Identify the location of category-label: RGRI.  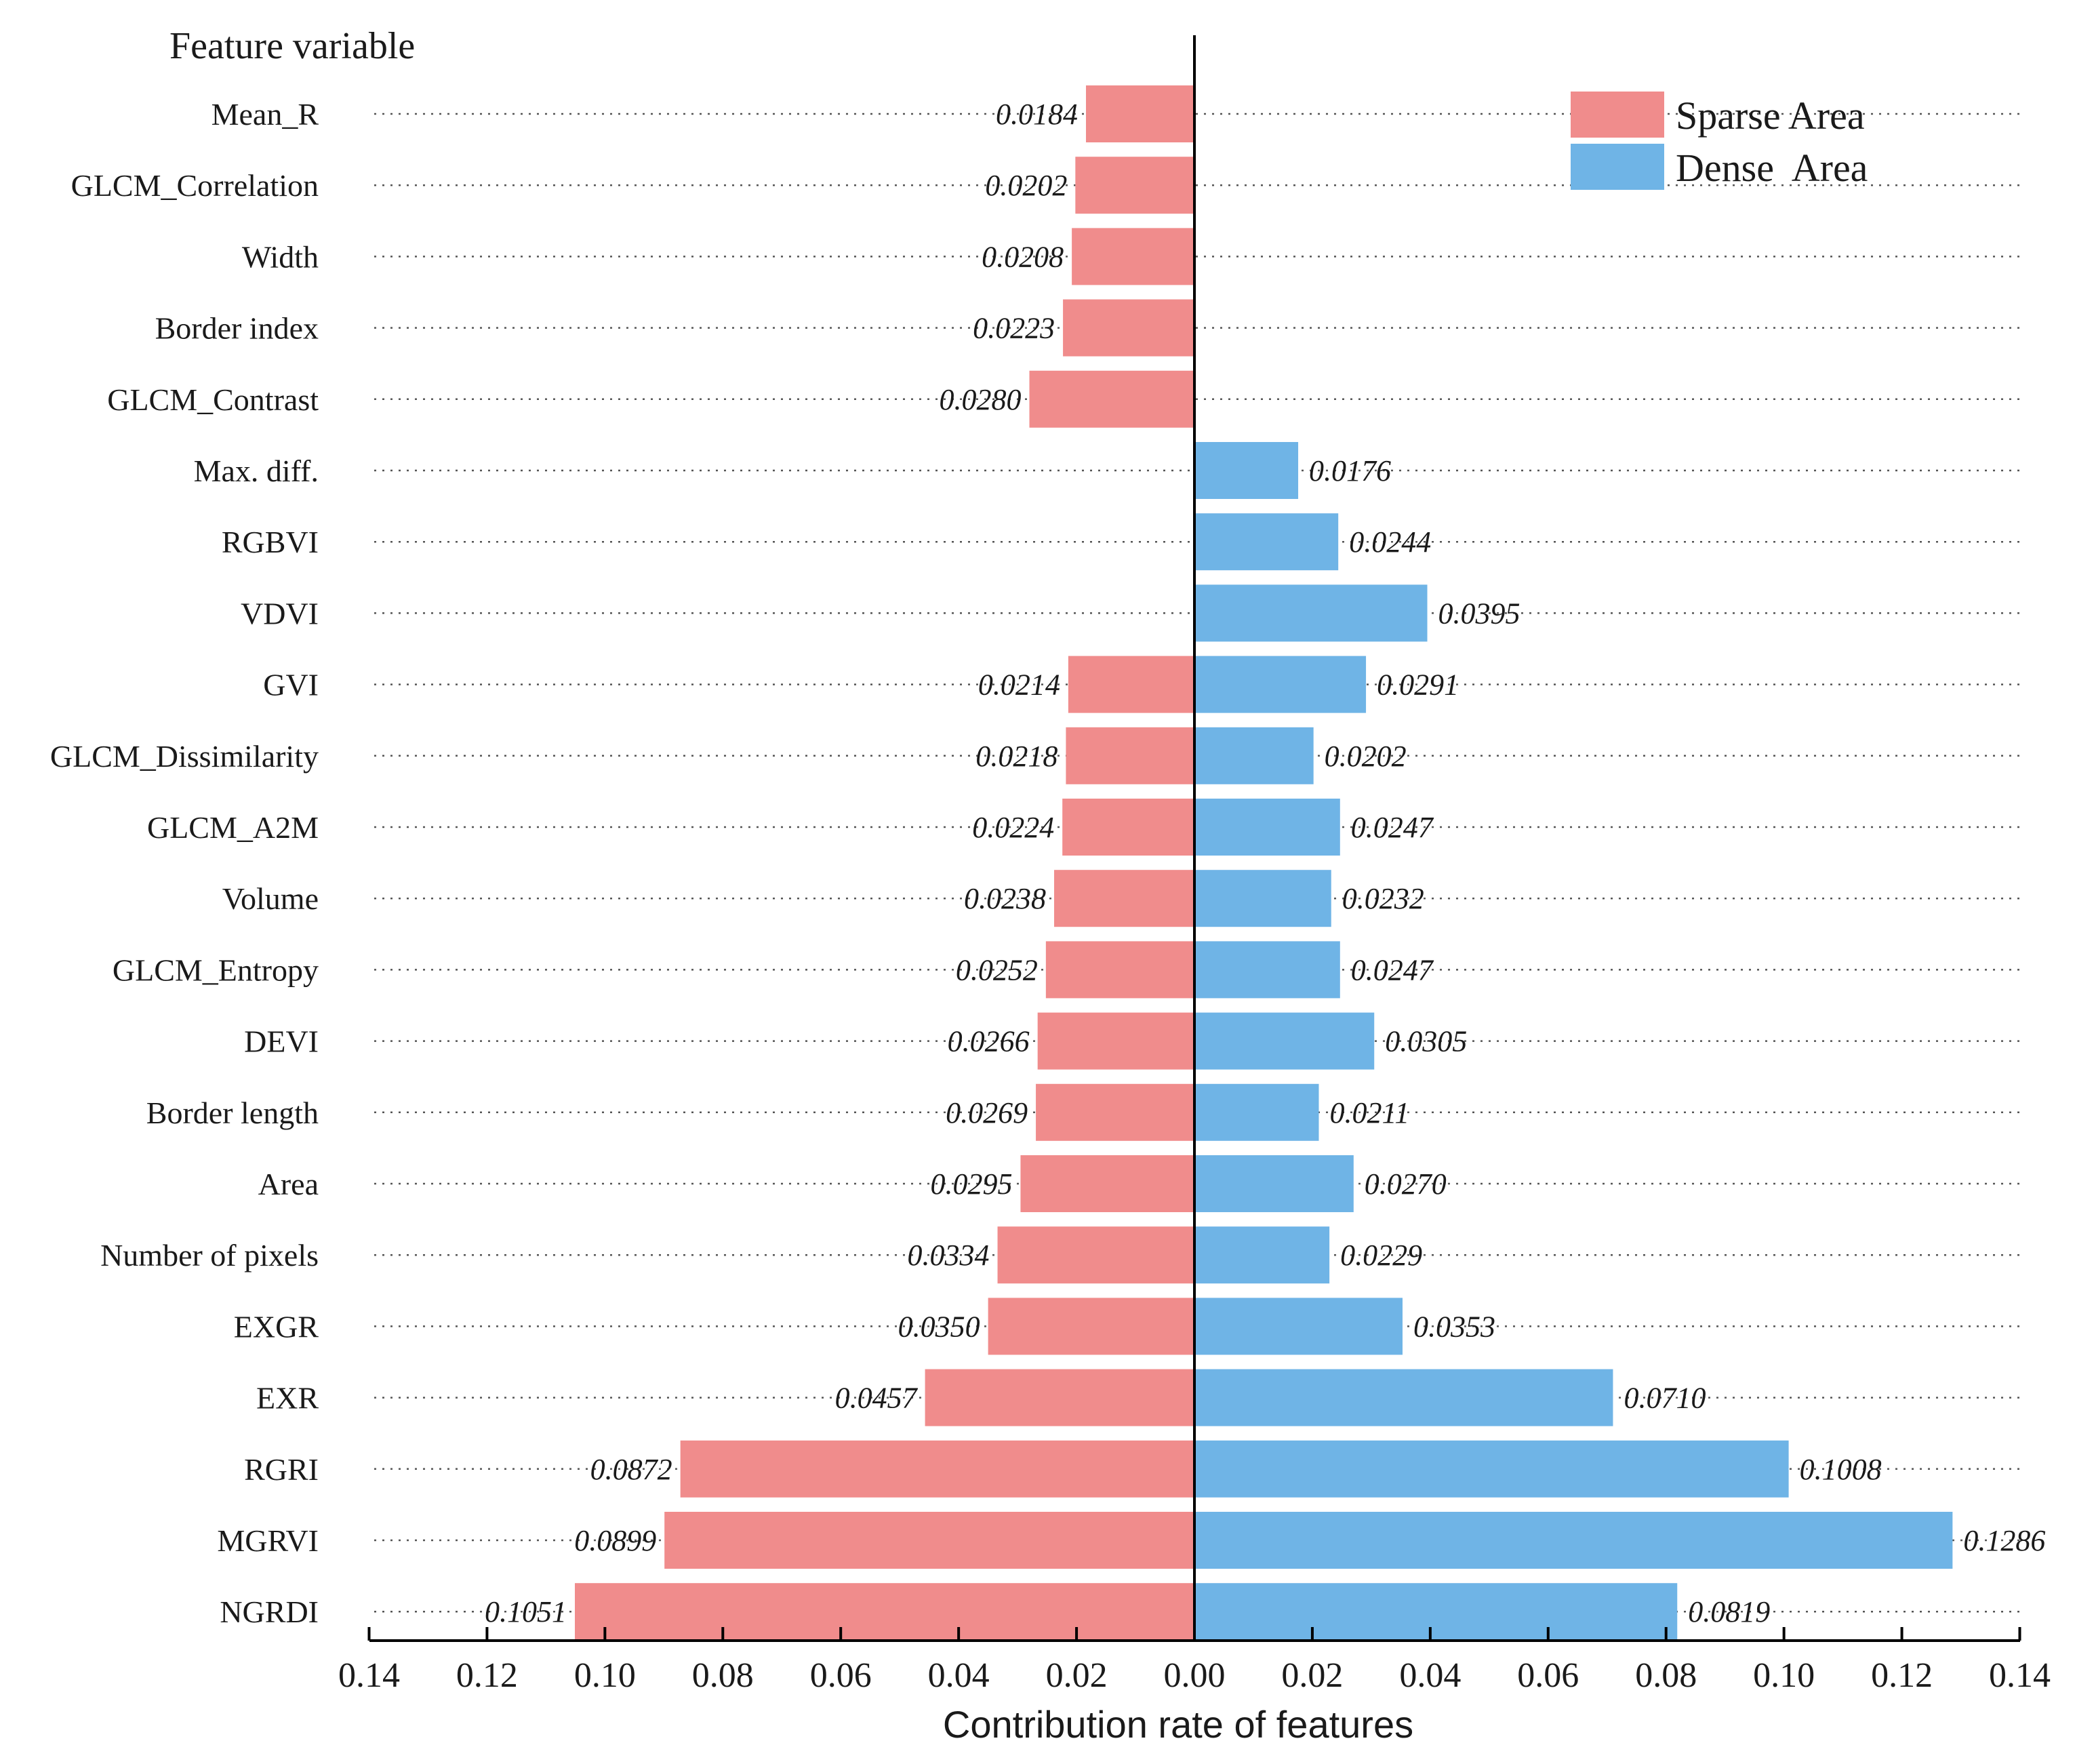
(281, 1469).